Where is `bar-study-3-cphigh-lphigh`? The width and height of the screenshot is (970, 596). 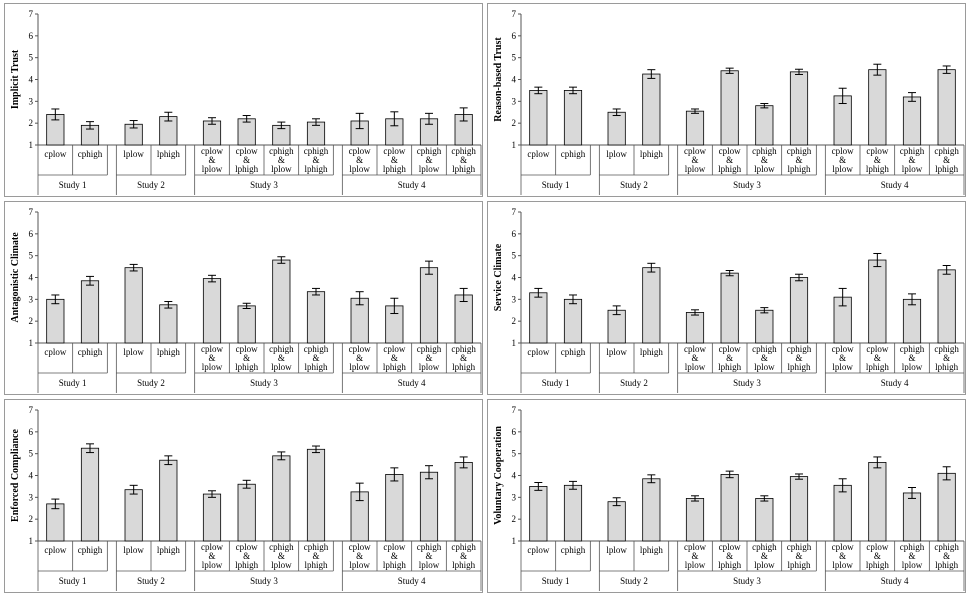 bar-study-3-cphigh-lphigh is located at coordinates (799, 310).